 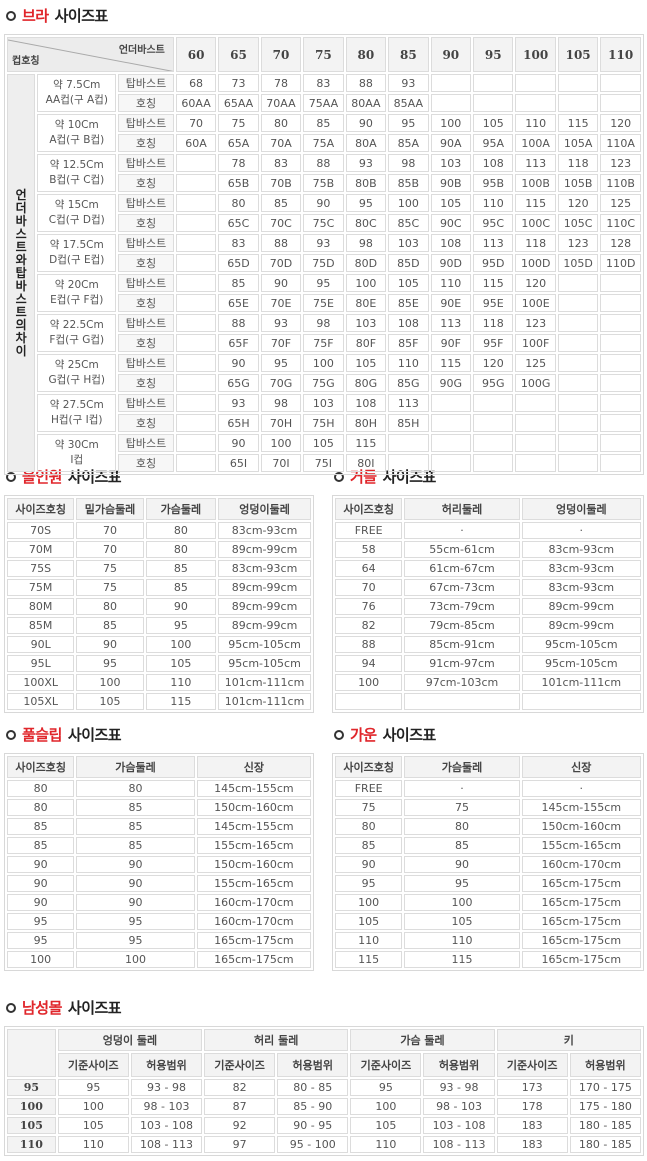 I want to click on table-row: 90L 90 100 95cm-105cm, so click(x=159, y=644).